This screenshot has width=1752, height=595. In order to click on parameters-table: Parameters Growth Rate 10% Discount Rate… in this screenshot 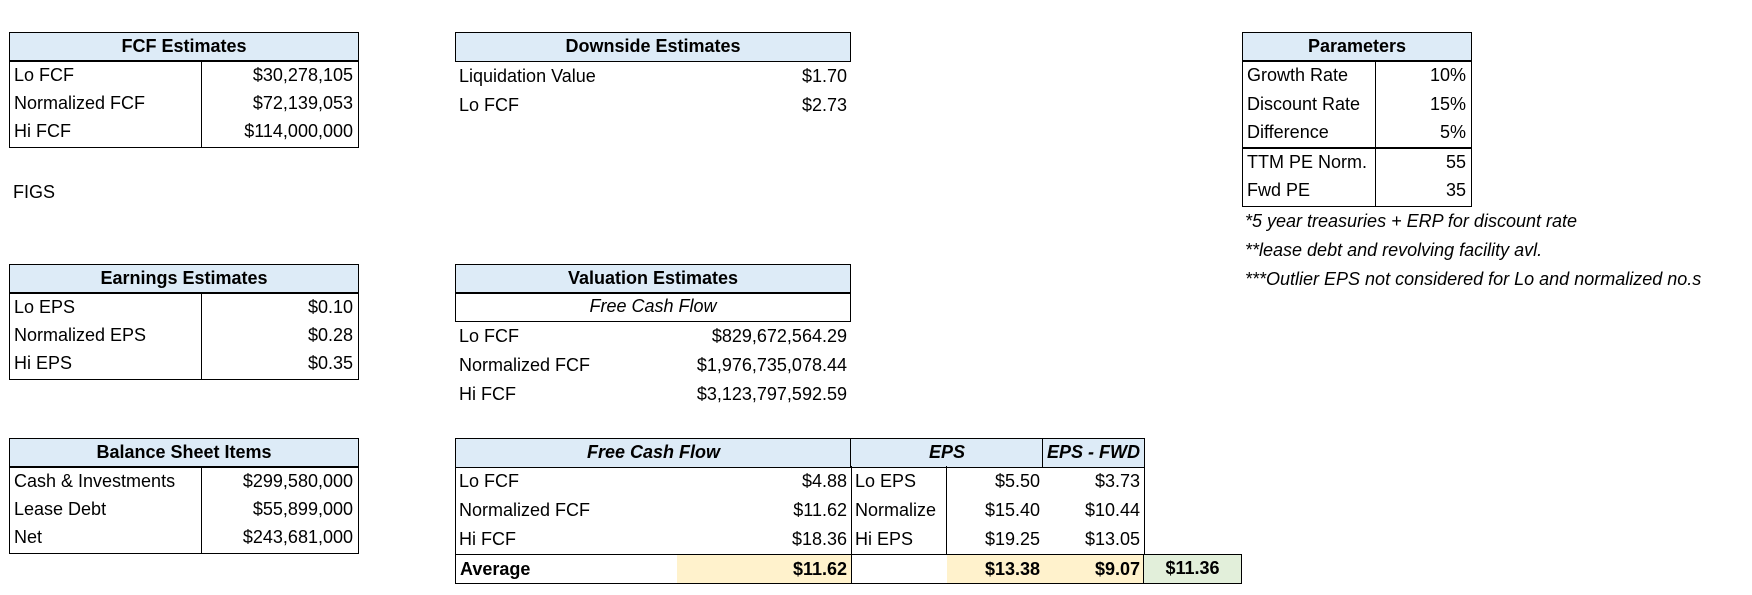, I will do `click(1357, 119)`.